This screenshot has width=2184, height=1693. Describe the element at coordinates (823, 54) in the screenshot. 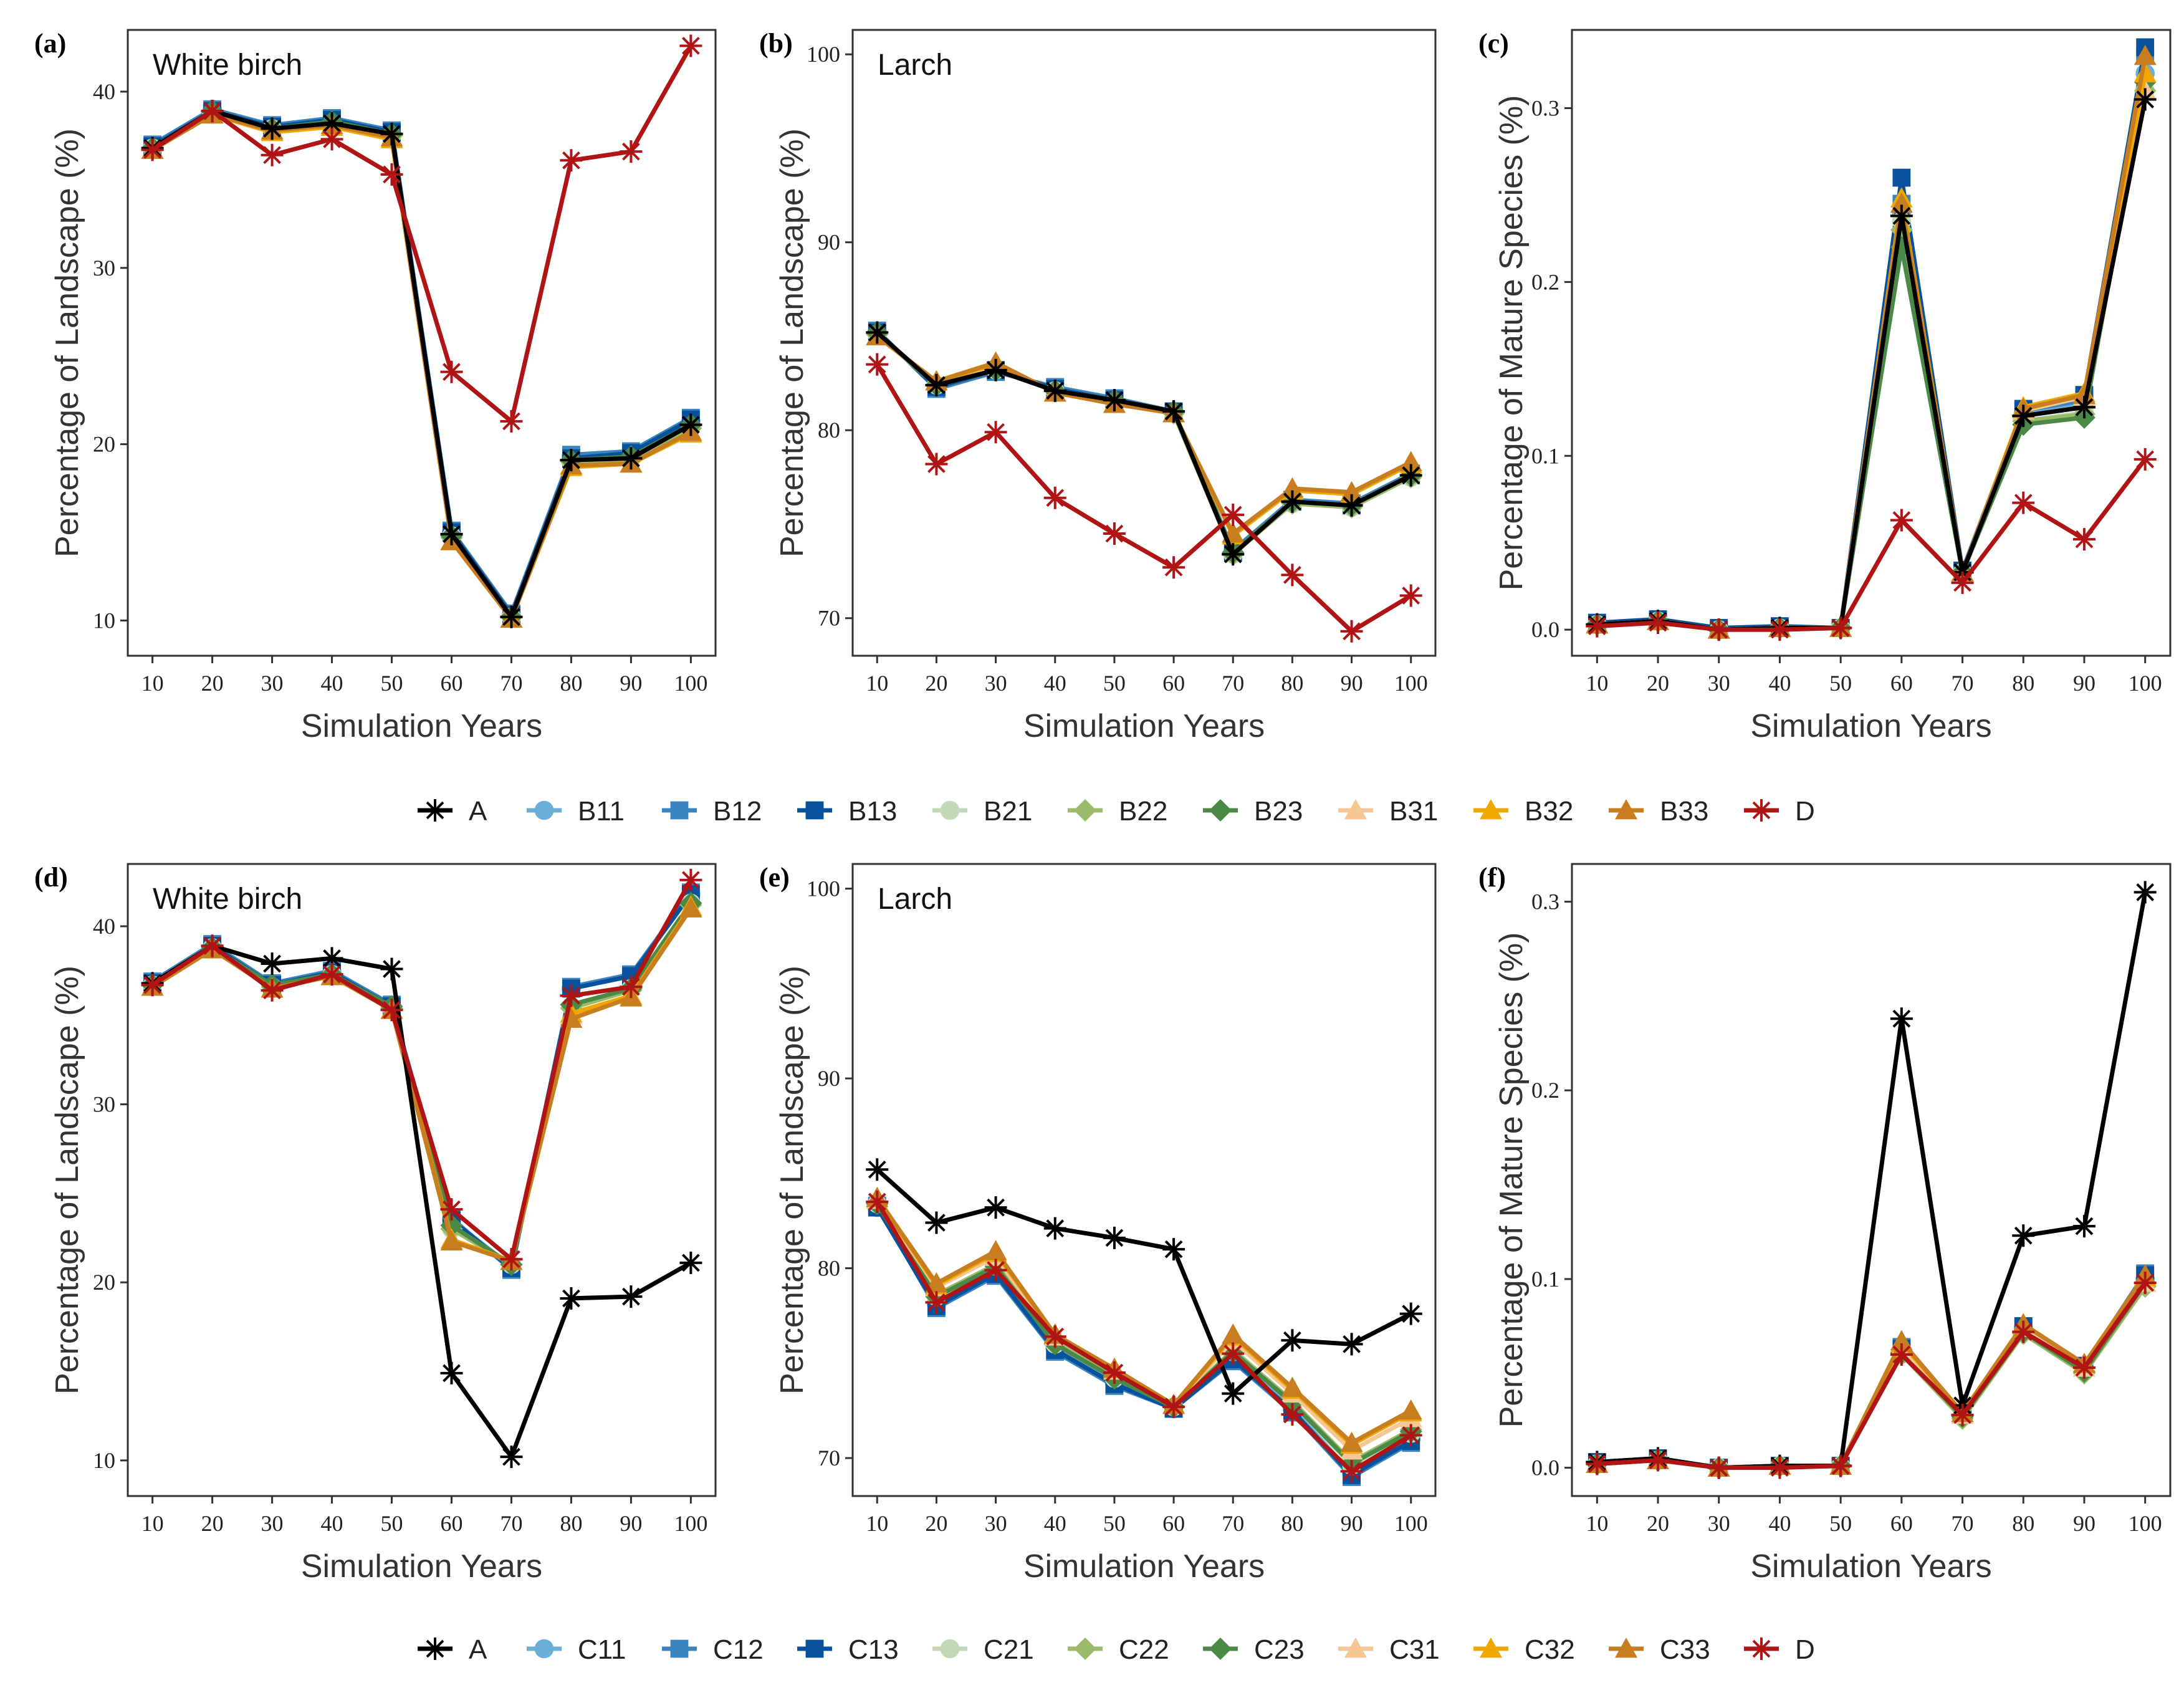

I see `y-tick-label: 100` at that location.